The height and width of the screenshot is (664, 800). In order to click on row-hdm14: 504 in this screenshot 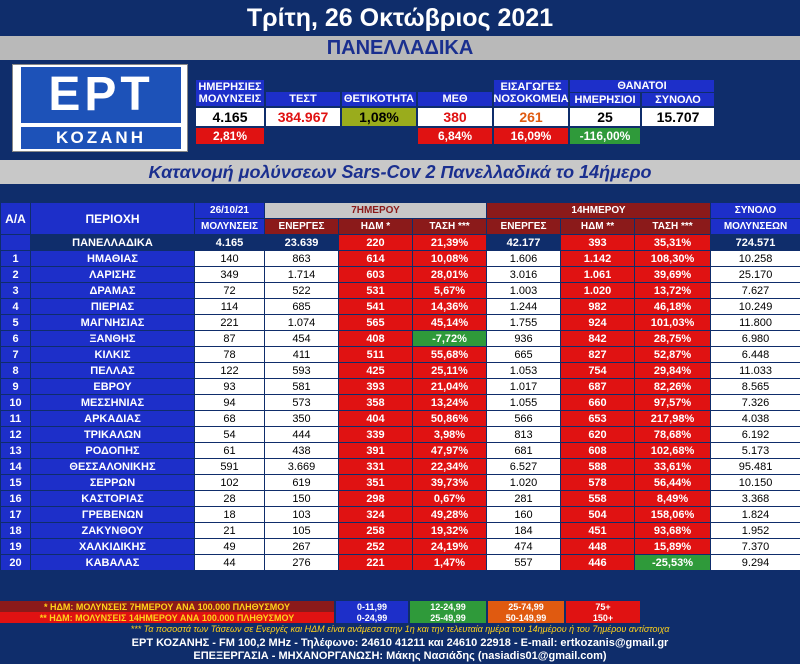, I will do `click(597, 514)`.